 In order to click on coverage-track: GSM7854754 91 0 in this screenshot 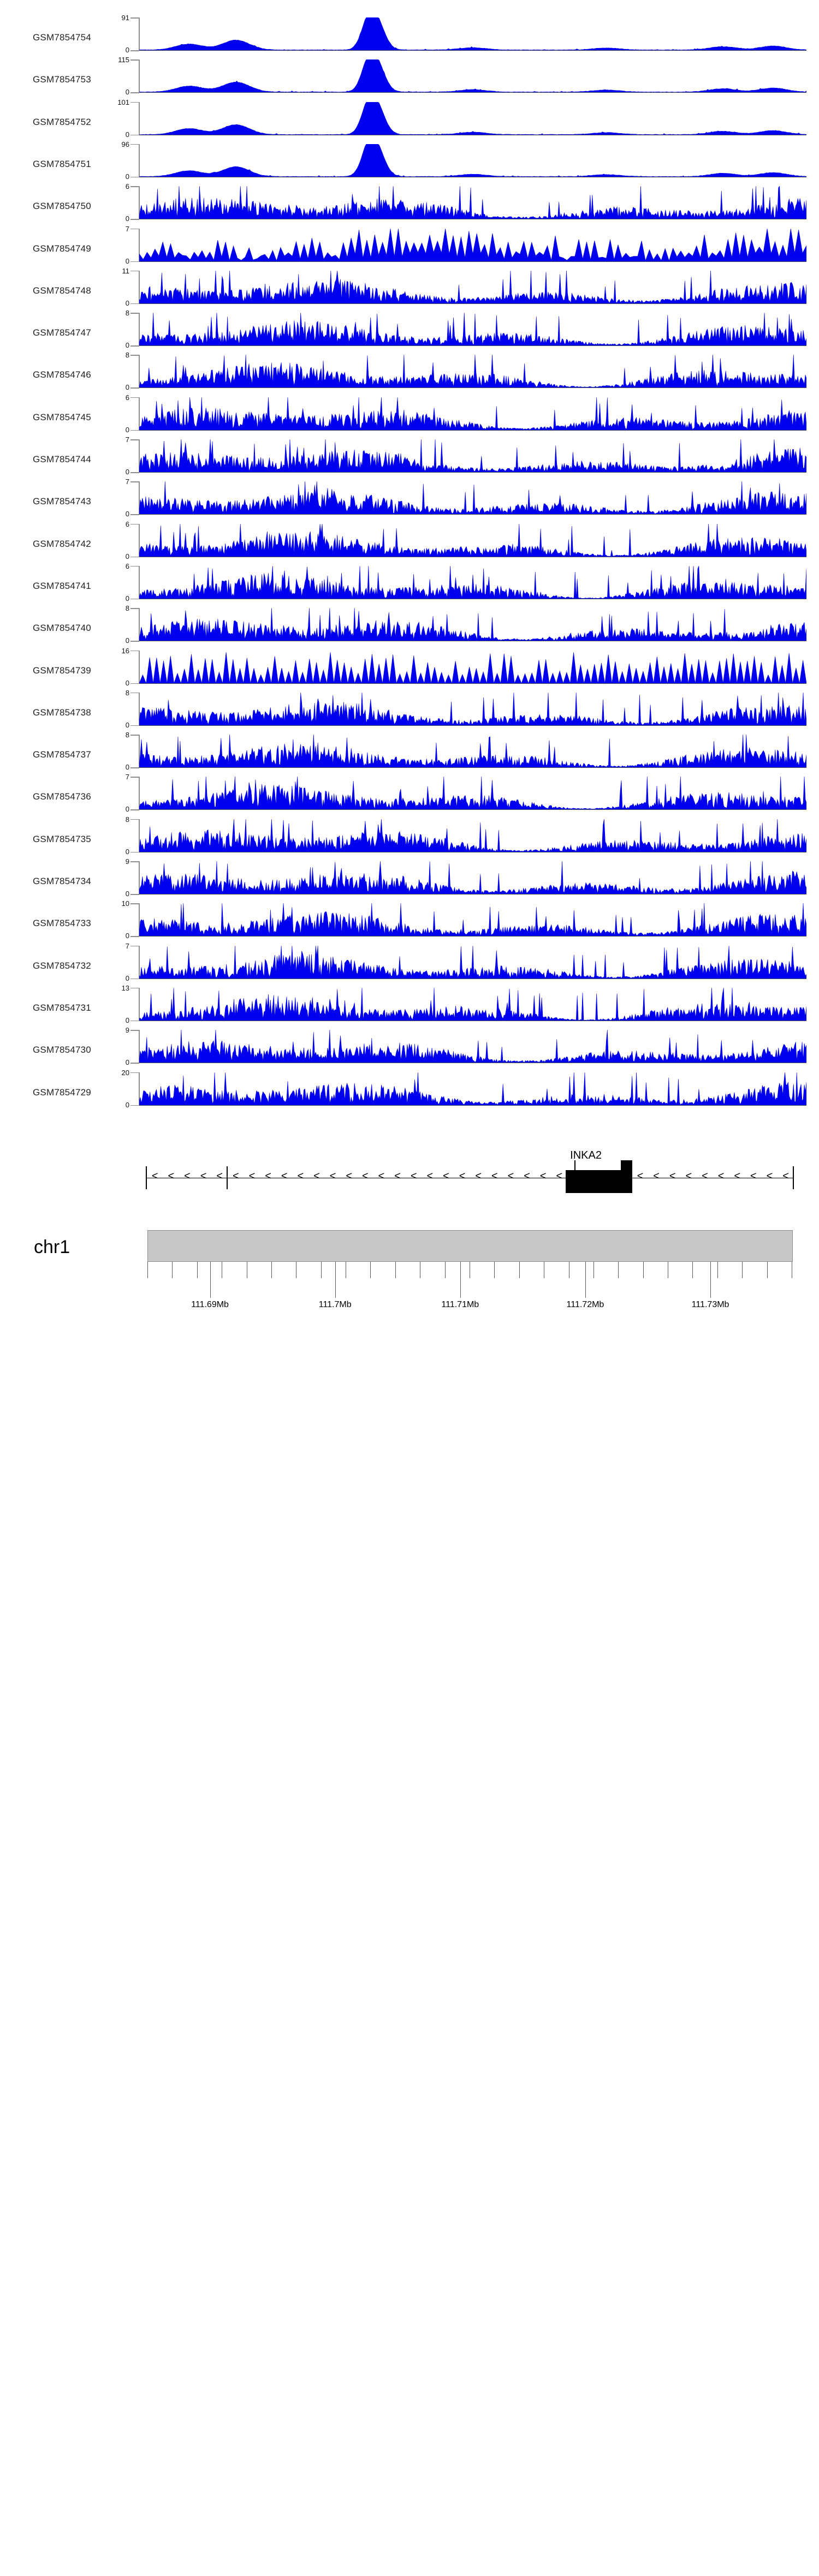, I will do `click(410, 36)`.